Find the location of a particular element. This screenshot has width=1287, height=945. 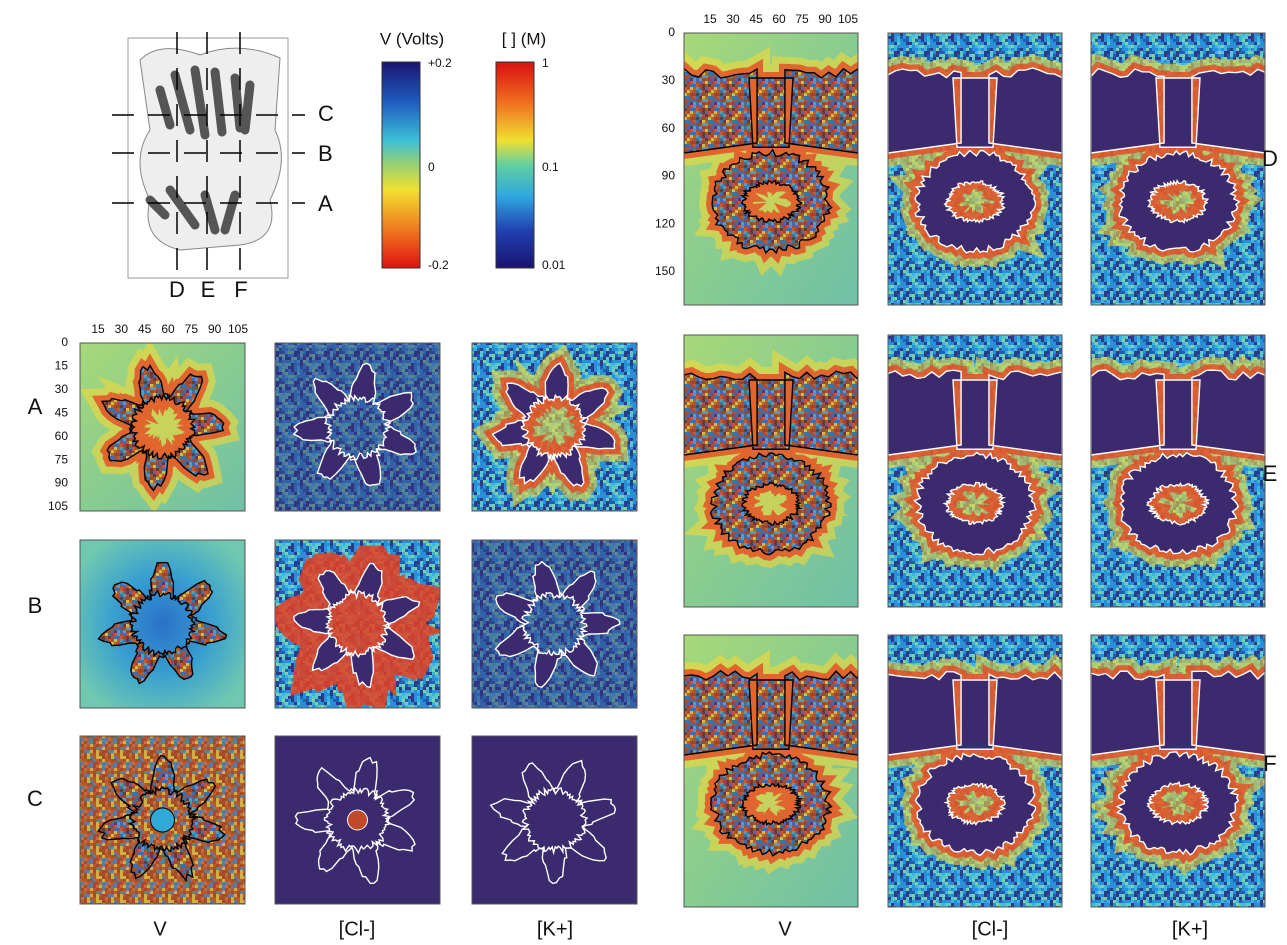

colorbar-title: [ ] (M) is located at coordinates (524, 38).